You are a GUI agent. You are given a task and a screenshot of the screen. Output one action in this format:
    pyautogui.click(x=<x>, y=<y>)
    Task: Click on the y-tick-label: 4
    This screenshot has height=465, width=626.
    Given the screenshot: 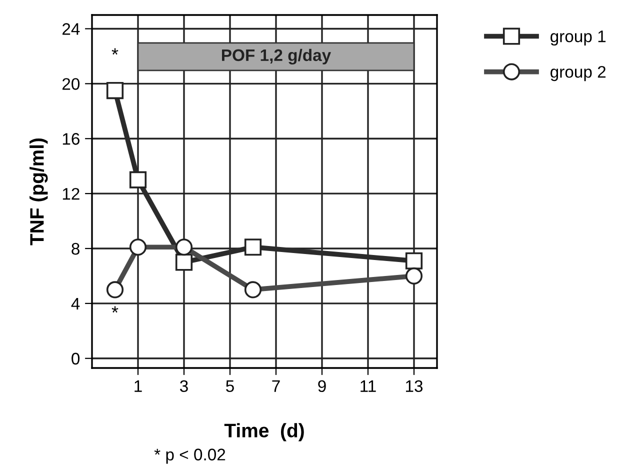 What is the action you would take?
    pyautogui.click(x=75, y=304)
    